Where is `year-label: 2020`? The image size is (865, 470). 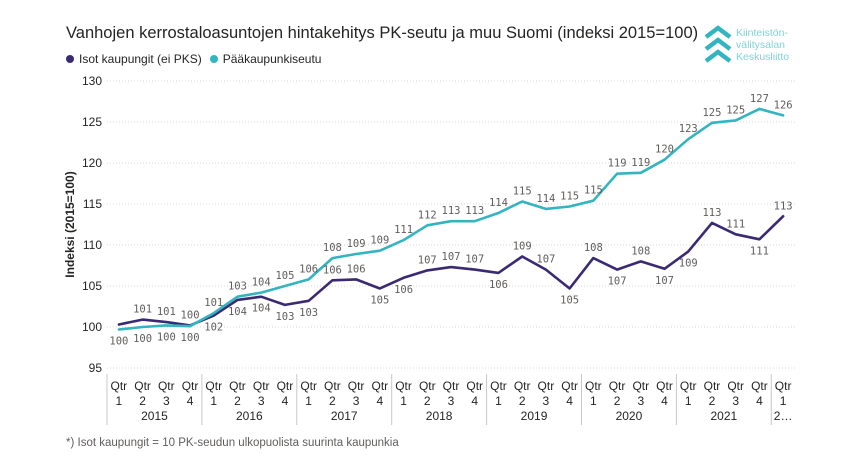
year-label: 2020 is located at coordinates (629, 416).